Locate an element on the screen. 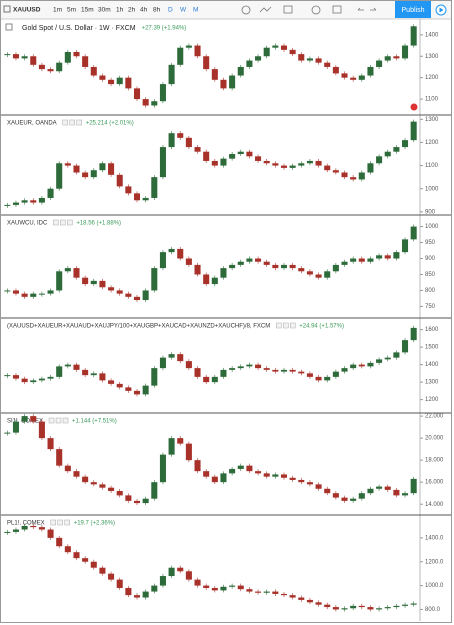  interval: W is located at coordinates (183, 10).